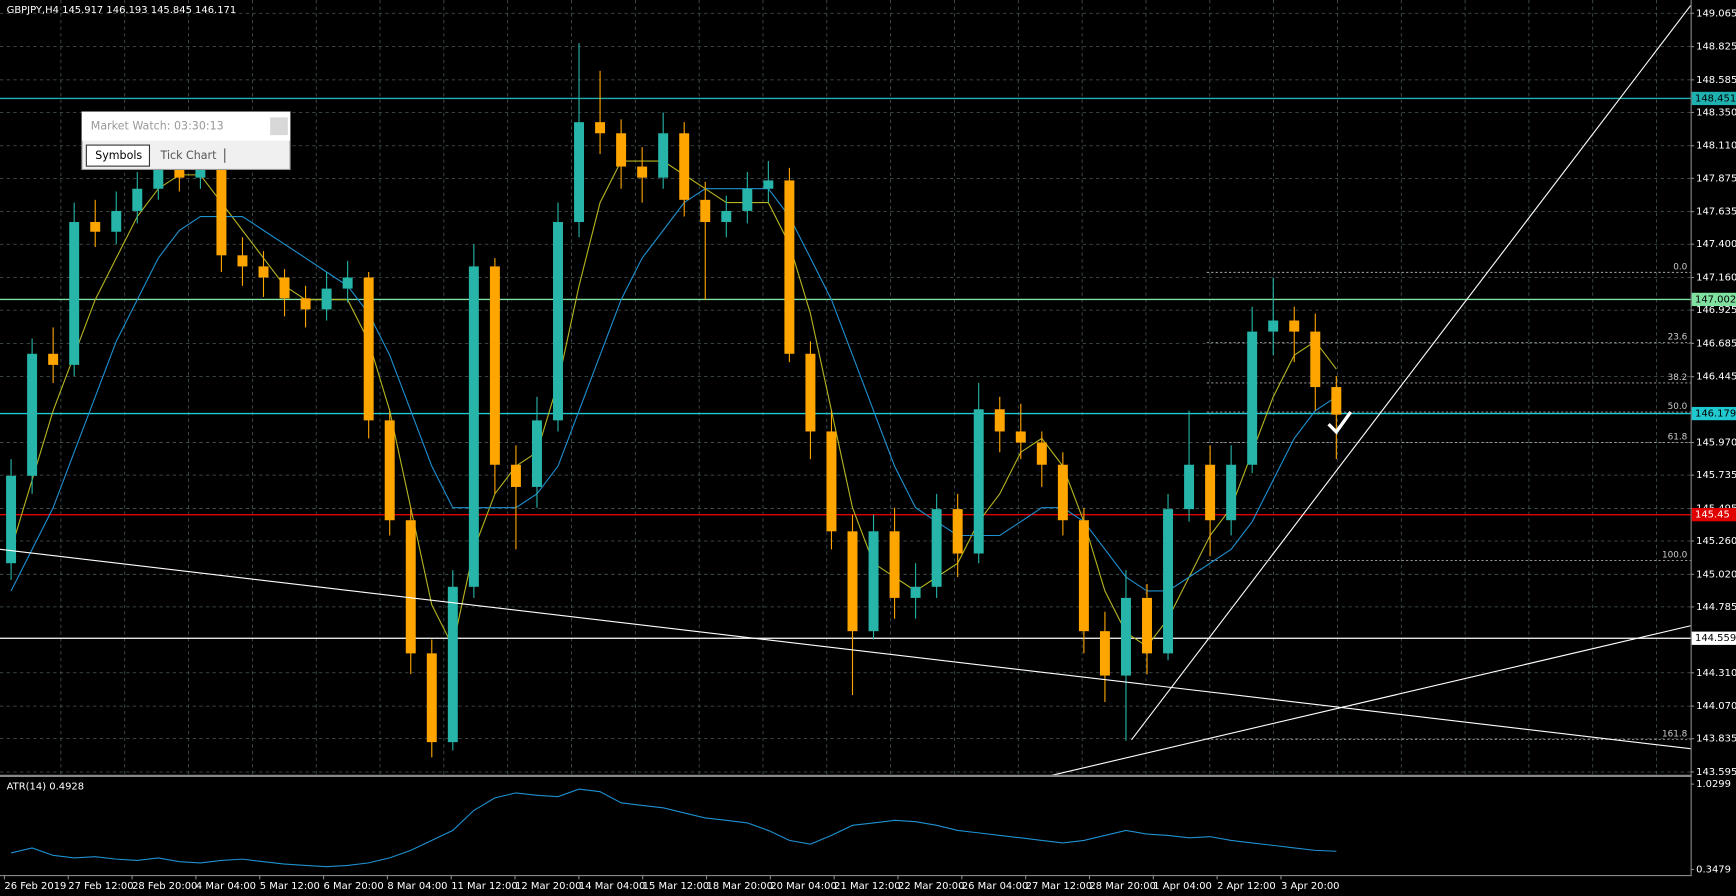  I want to click on x-tick-label: 20 Mar 04:00, so click(803, 886).